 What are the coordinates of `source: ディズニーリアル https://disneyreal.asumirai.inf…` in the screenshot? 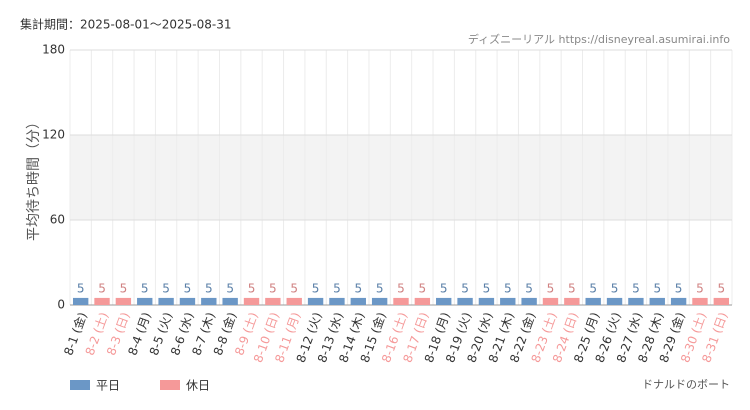 It's located at (599, 39).